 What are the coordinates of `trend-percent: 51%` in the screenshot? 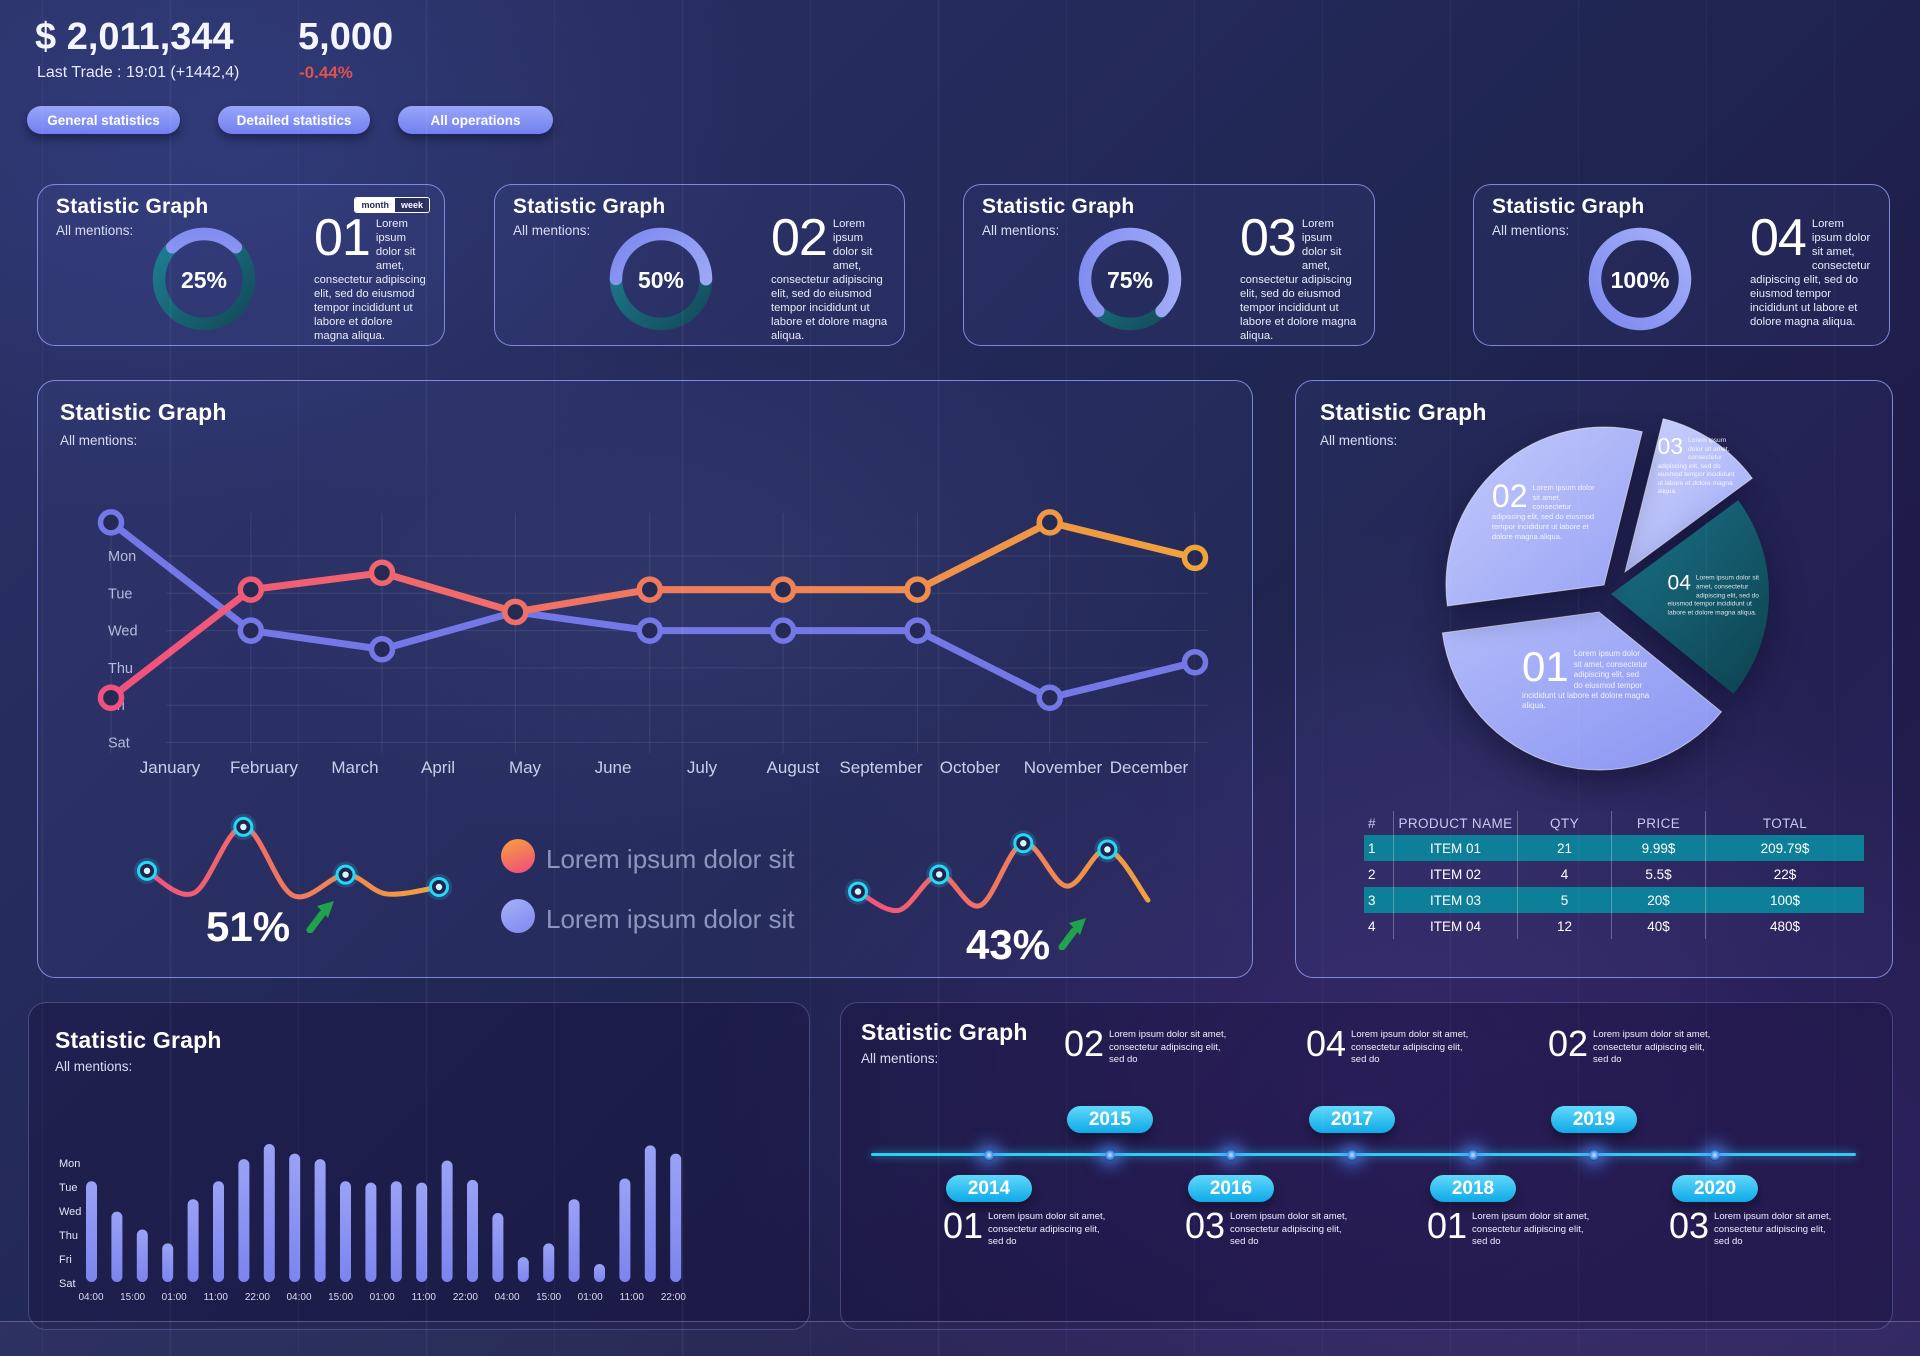 It's located at (248, 926).